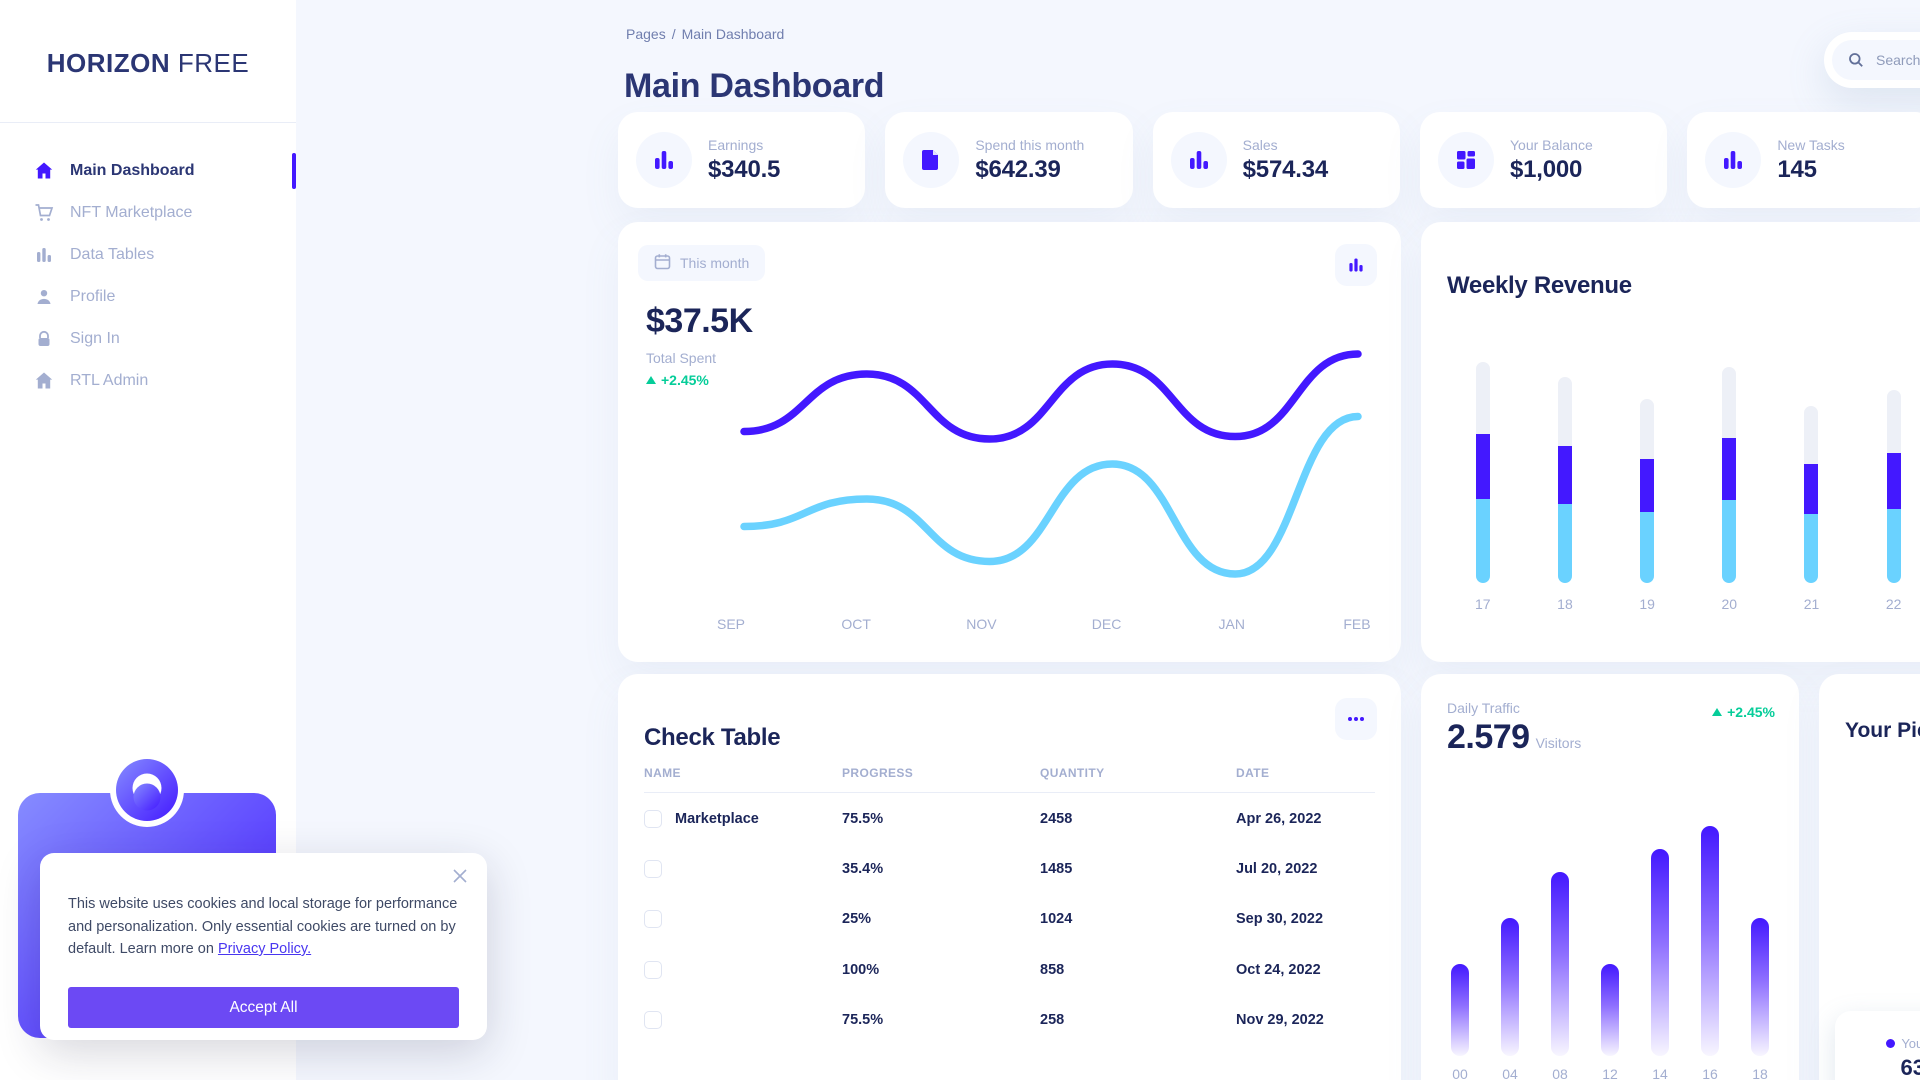 The height and width of the screenshot is (1080, 1920). Describe the element at coordinates (1009, 792) in the screenshot. I see `table-header-divider` at that location.